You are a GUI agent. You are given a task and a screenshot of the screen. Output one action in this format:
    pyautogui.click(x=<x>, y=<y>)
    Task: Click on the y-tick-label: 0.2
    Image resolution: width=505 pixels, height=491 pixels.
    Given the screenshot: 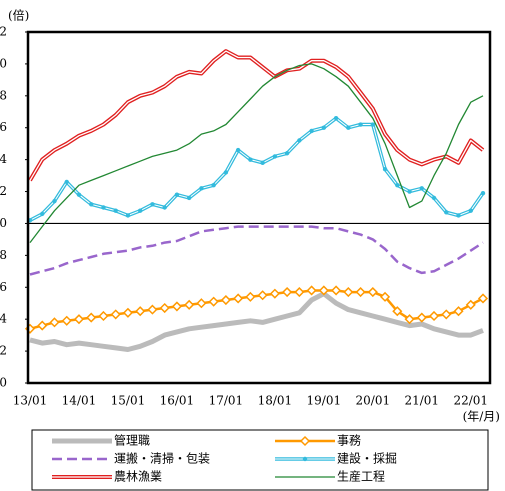 What is the action you would take?
    pyautogui.click(x=3, y=351)
    